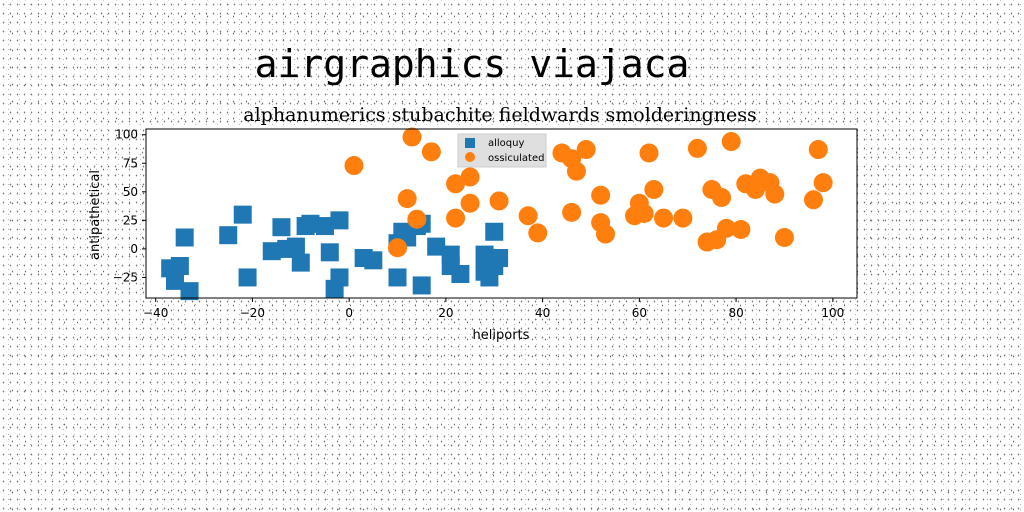  I want to click on y-tick-label: 75, so click(130, 163).